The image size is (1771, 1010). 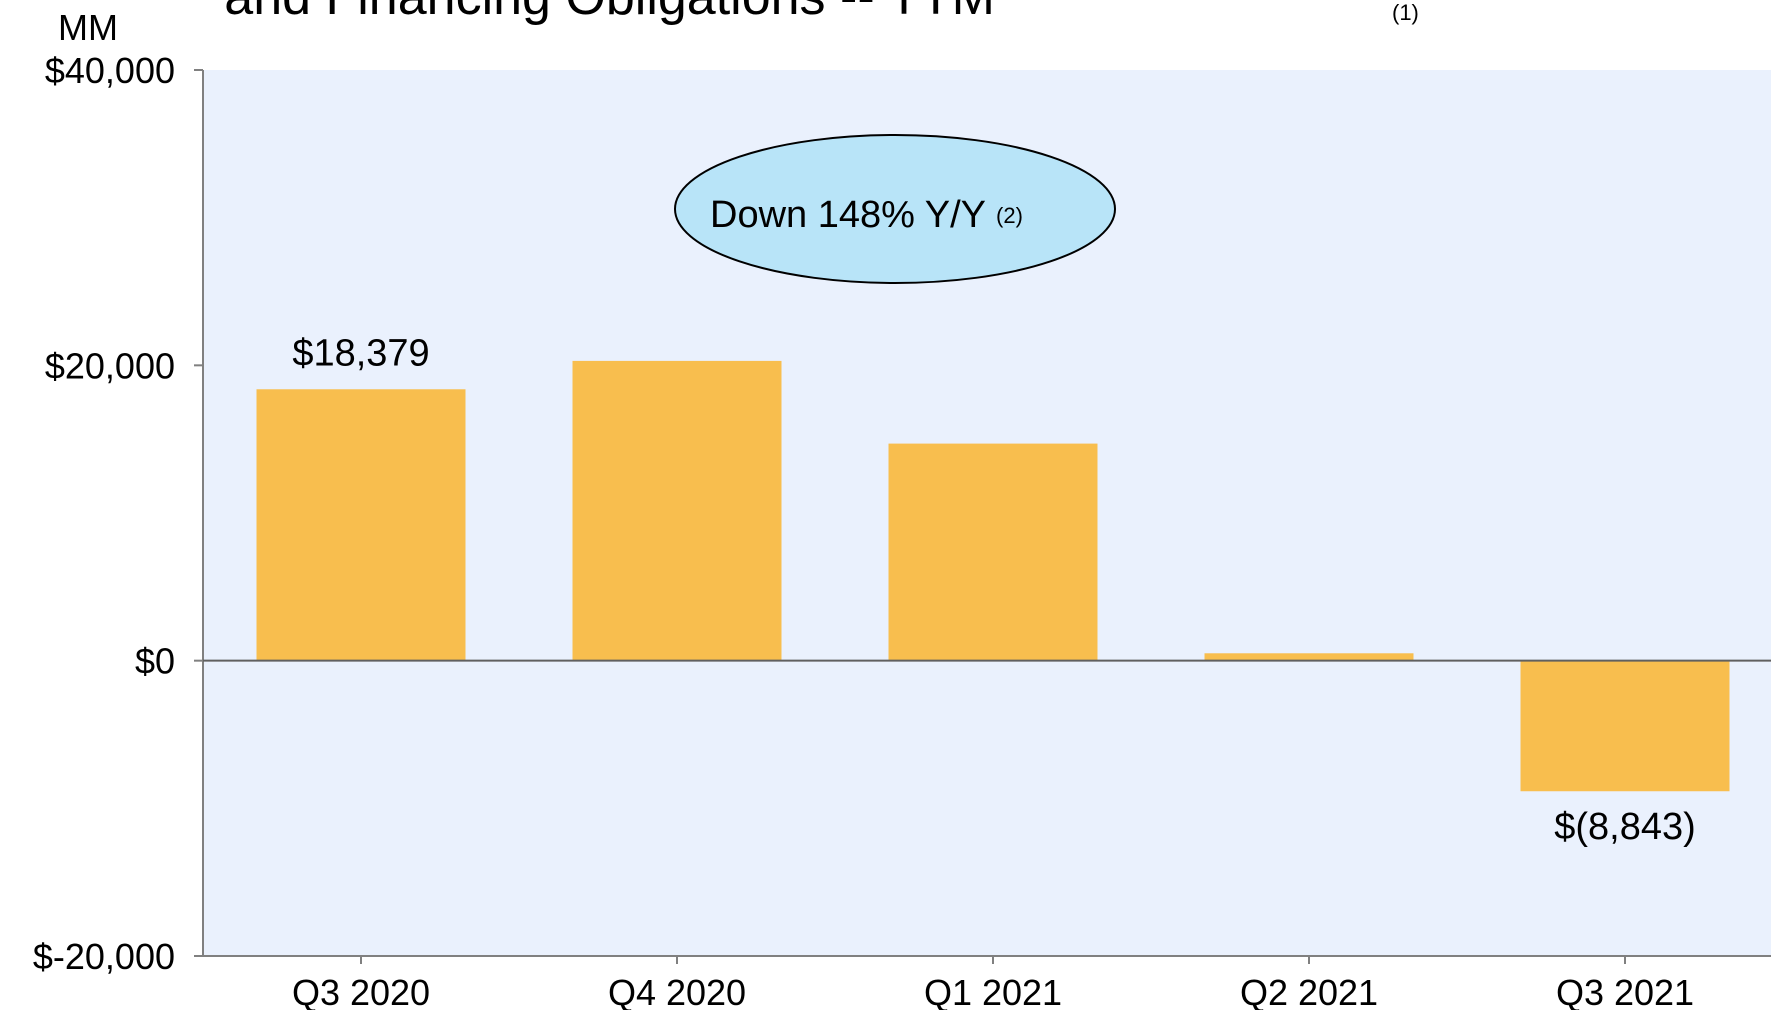 I want to click on y-tick-label: $0, so click(x=155, y=661).